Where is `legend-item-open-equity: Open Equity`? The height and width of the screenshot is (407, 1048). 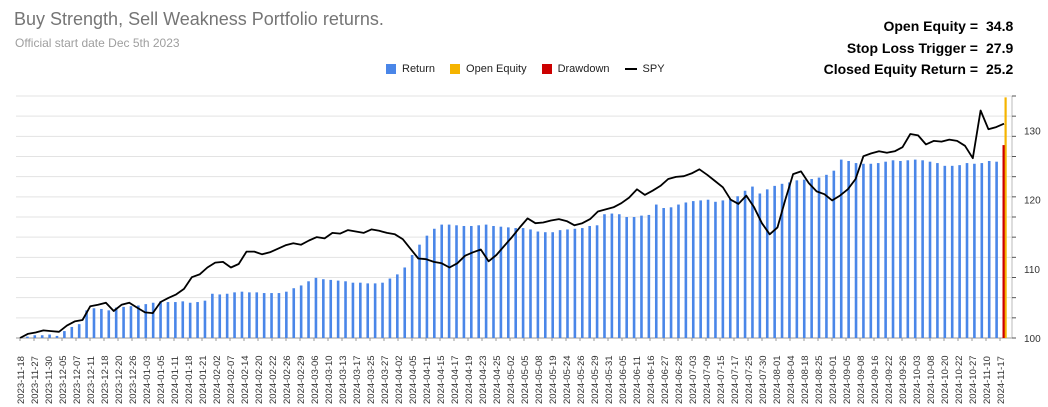 legend-item-open-equity: Open Equity is located at coordinates (488, 69).